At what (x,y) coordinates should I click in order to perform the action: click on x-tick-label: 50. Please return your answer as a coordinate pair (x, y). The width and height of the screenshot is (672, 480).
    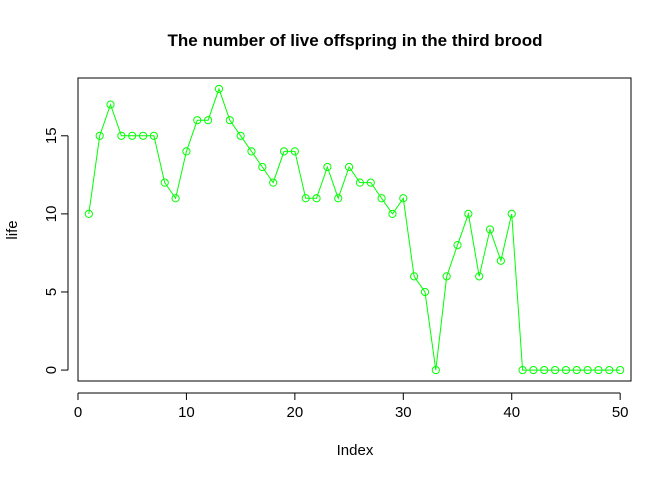
    Looking at the image, I should click on (620, 412).